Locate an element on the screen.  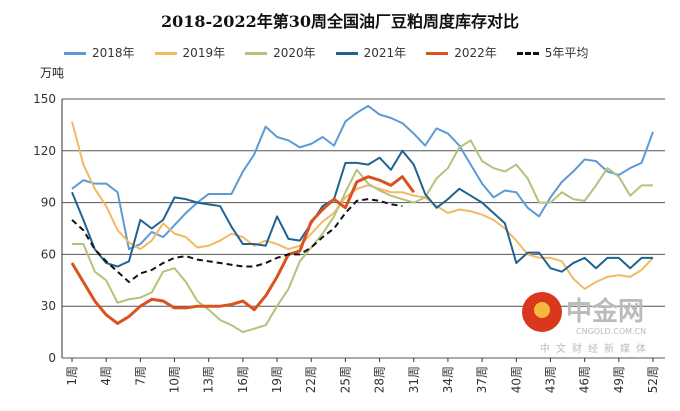
x-tick-label: 49周 is located at coordinates (619, 379).